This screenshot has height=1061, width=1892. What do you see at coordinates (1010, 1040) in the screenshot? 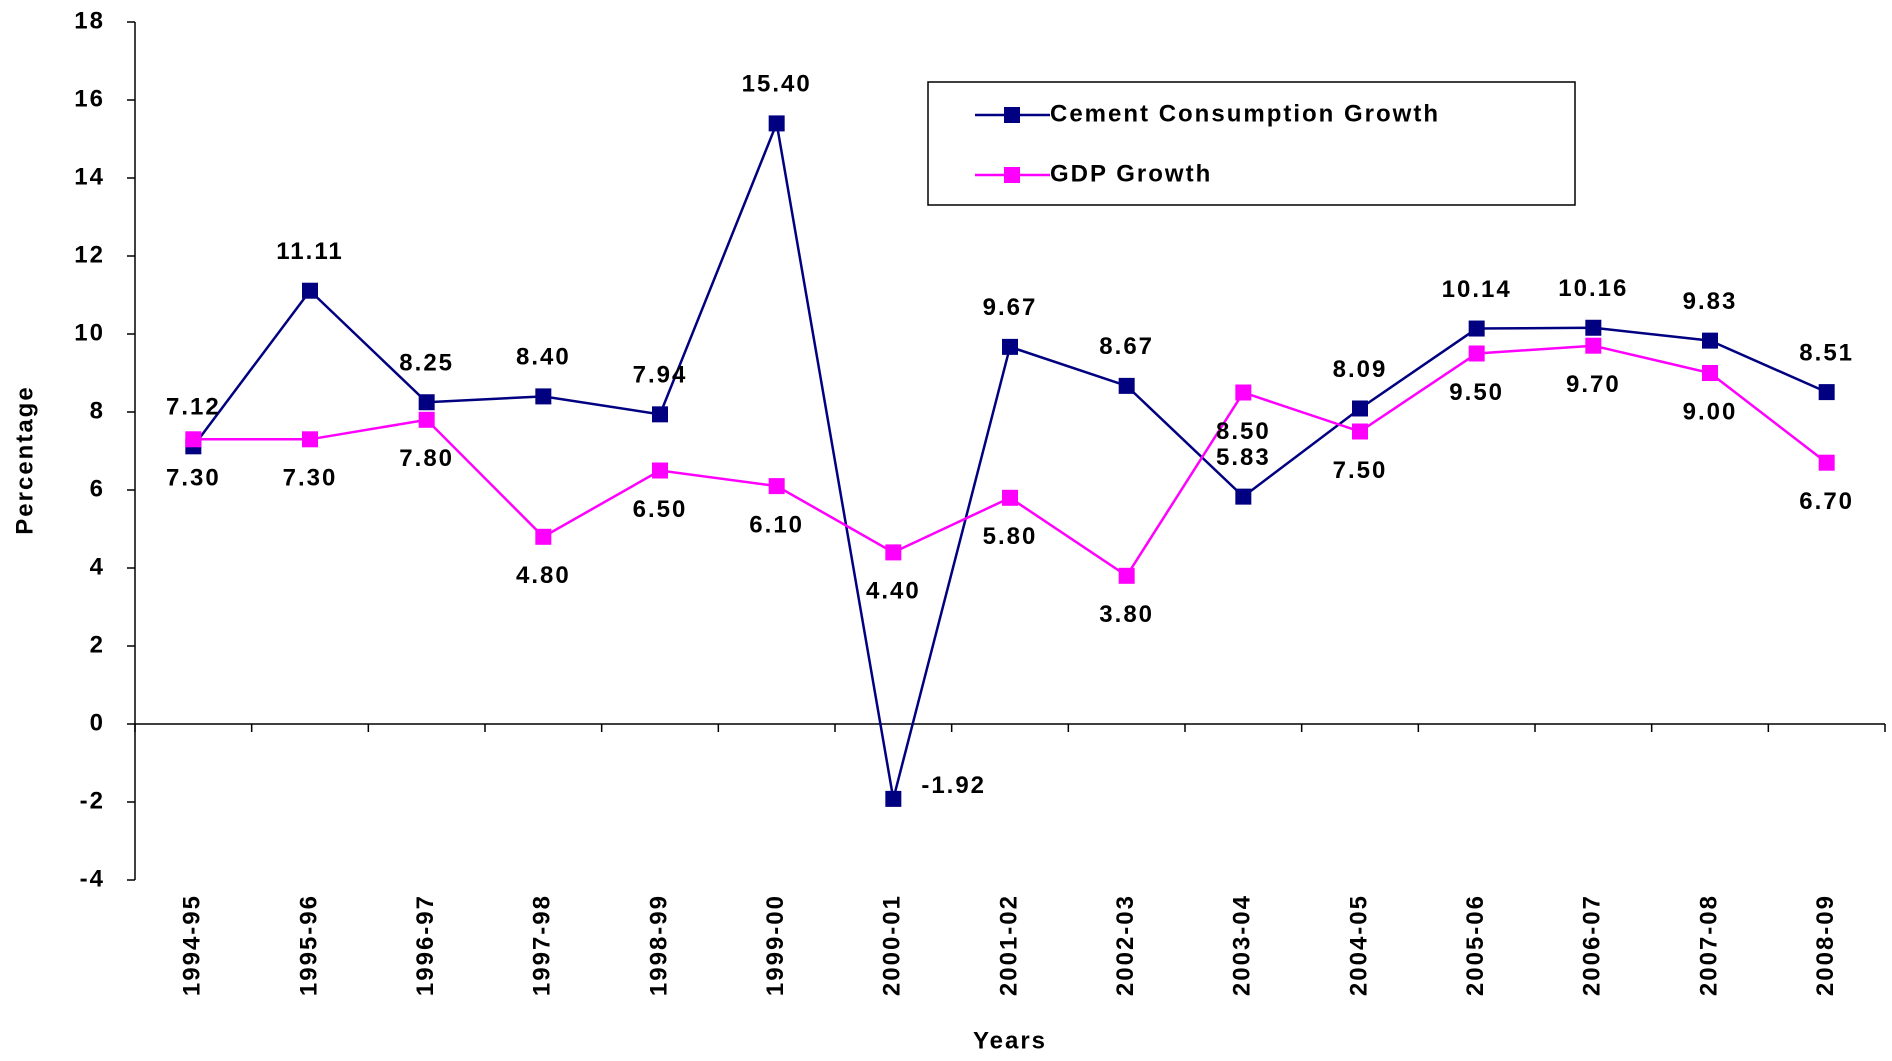
I see `x-axis-label: Years` at bounding box center [1010, 1040].